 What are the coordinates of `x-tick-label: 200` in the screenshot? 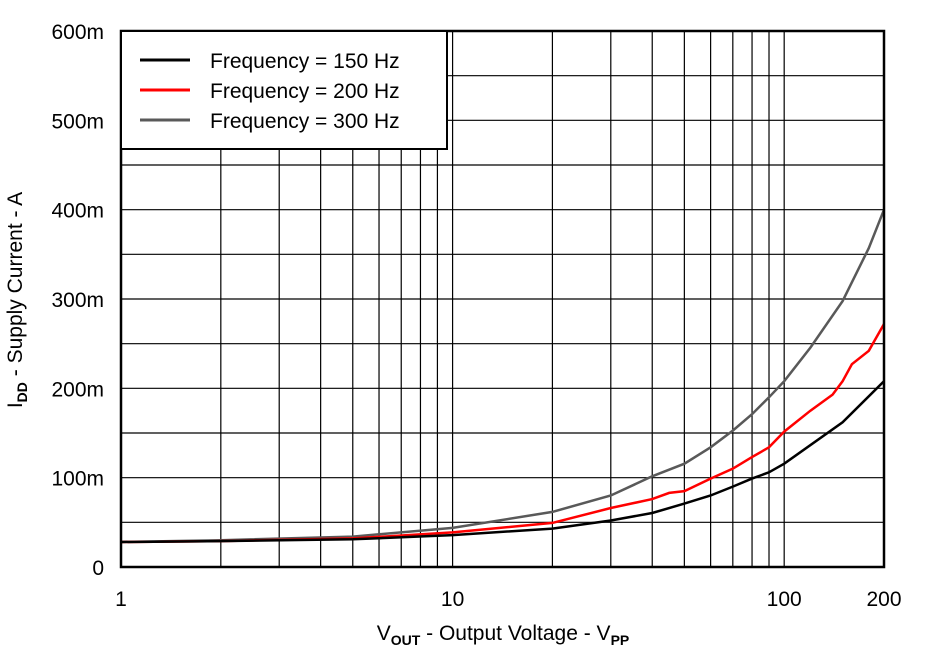 It's located at (883, 599).